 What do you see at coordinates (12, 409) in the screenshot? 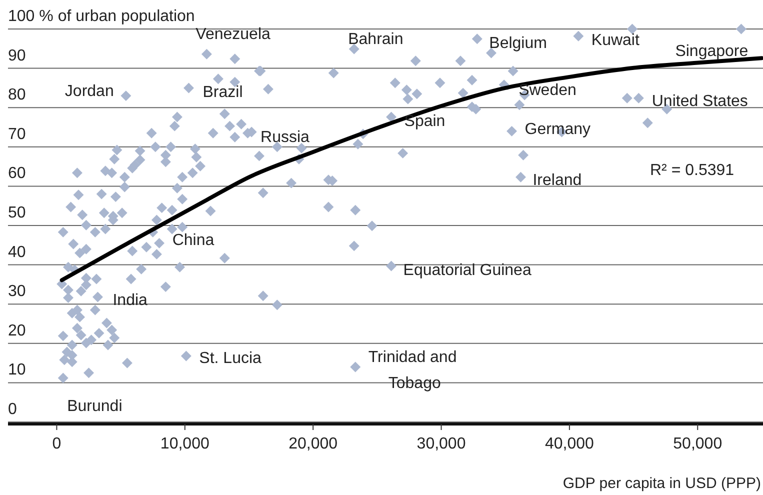
I see `y-tick-label: 0` at bounding box center [12, 409].